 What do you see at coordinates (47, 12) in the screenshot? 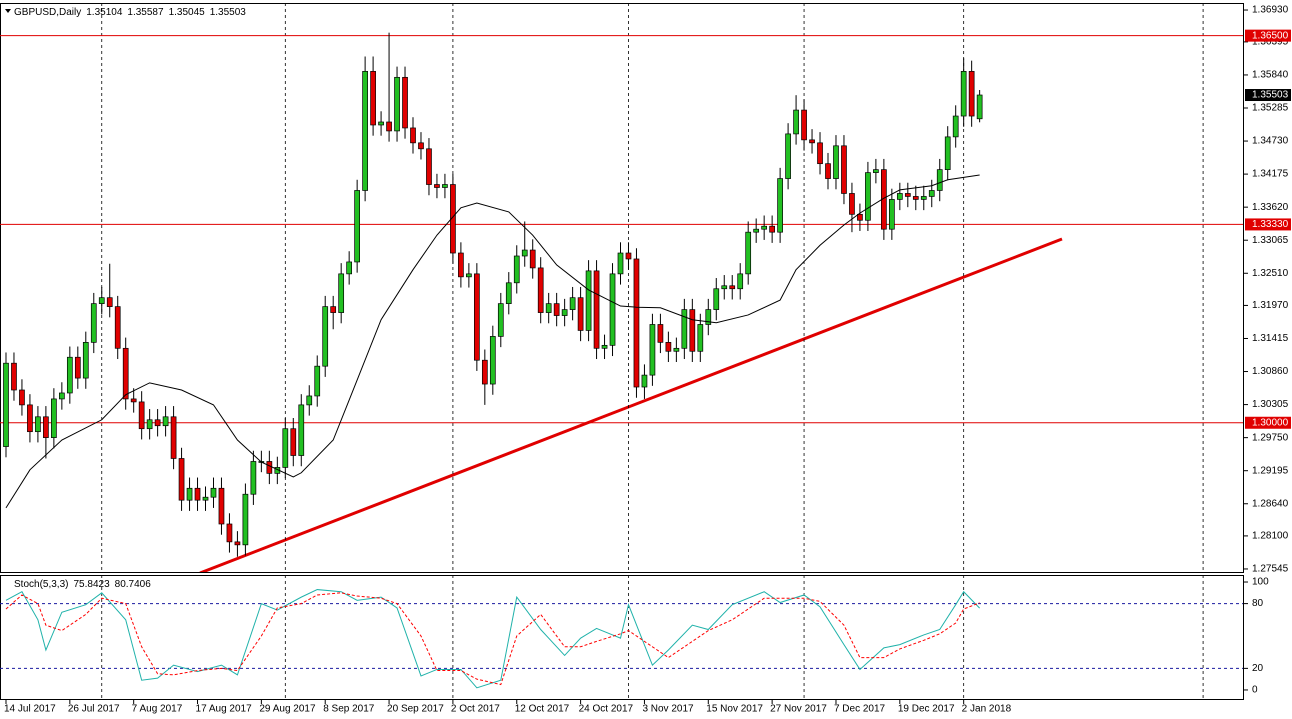
I see `header-item: GBPUSD,Daily` at bounding box center [47, 12].